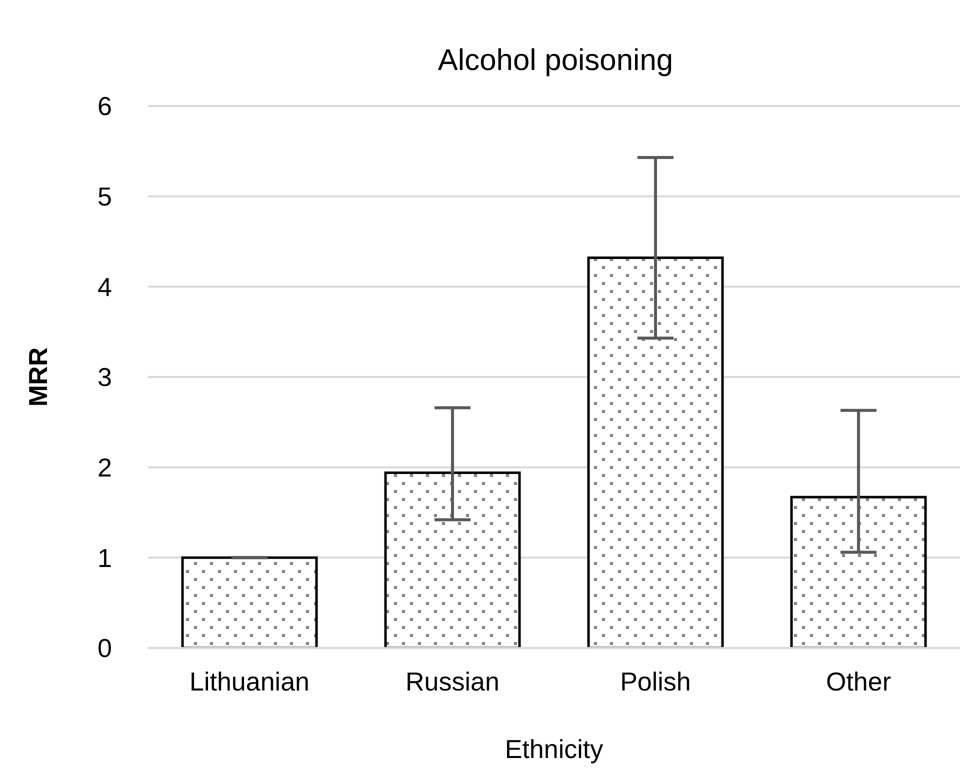 This screenshot has width=971, height=777. I want to click on y-tick-label: 5, so click(105, 197).